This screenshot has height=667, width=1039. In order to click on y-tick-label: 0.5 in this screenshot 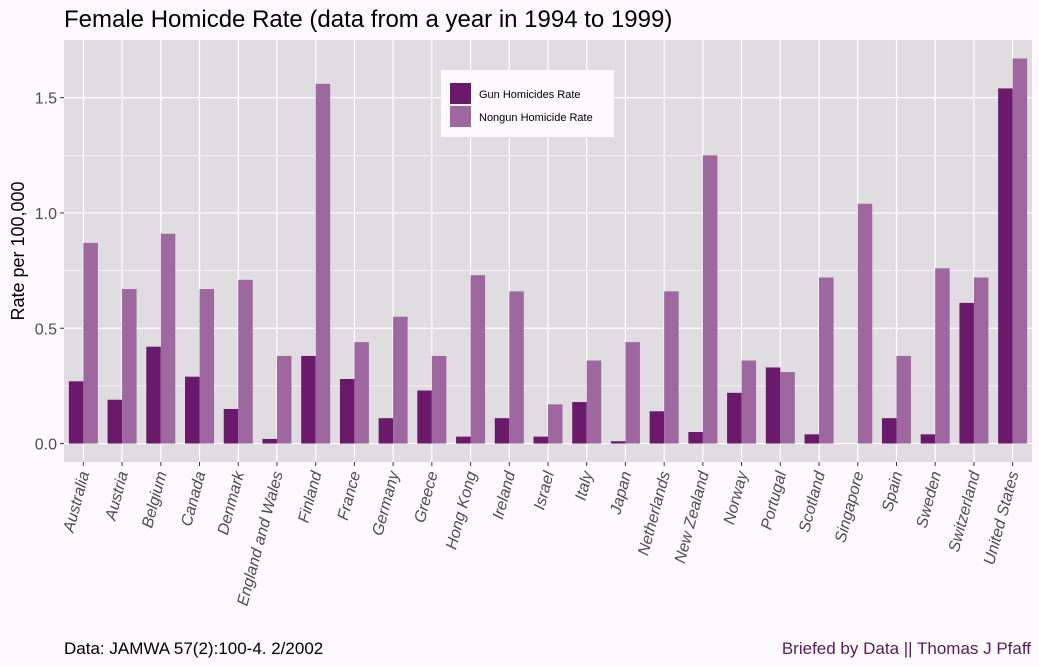, I will do `click(46, 329)`.